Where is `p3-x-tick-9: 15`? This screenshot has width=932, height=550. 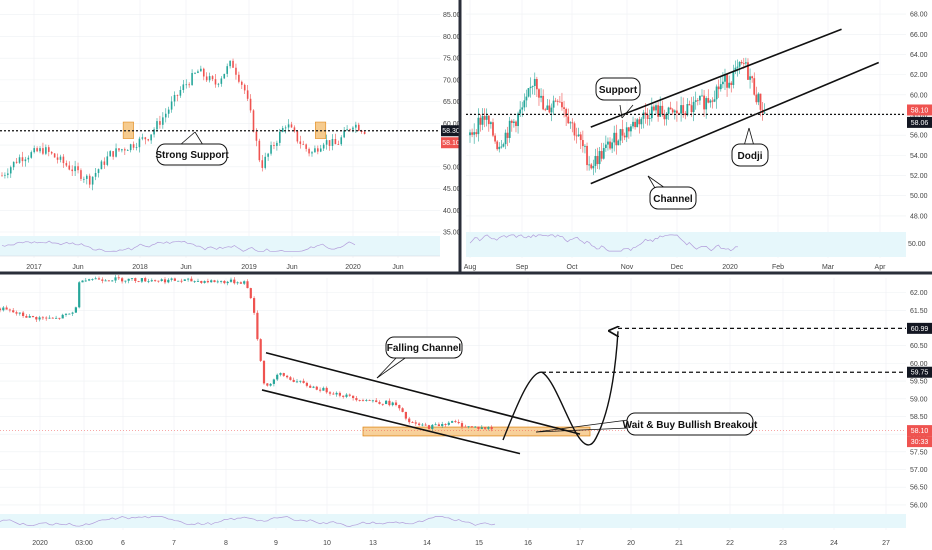 p3-x-tick-9: 15 is located at coordinates (479, 543).